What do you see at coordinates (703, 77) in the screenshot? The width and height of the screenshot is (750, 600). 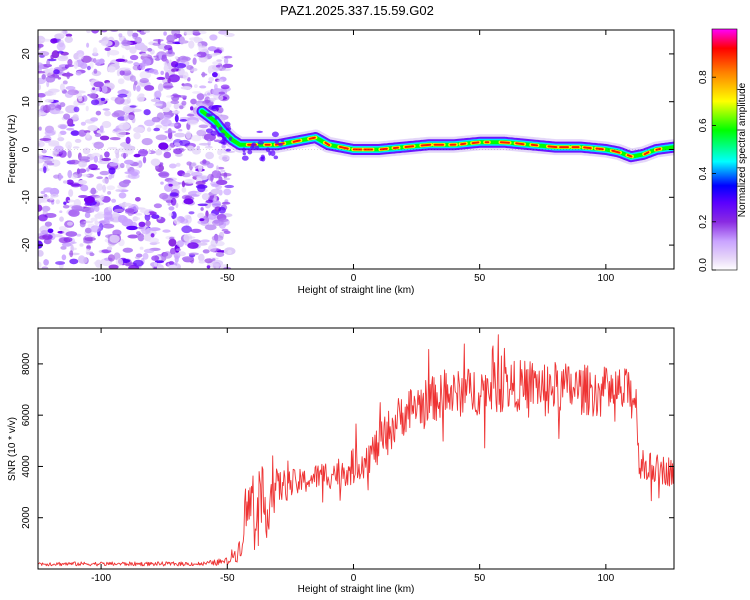 I see `colorbar-tick-label: 0.8` at bounding box center [703, 77].